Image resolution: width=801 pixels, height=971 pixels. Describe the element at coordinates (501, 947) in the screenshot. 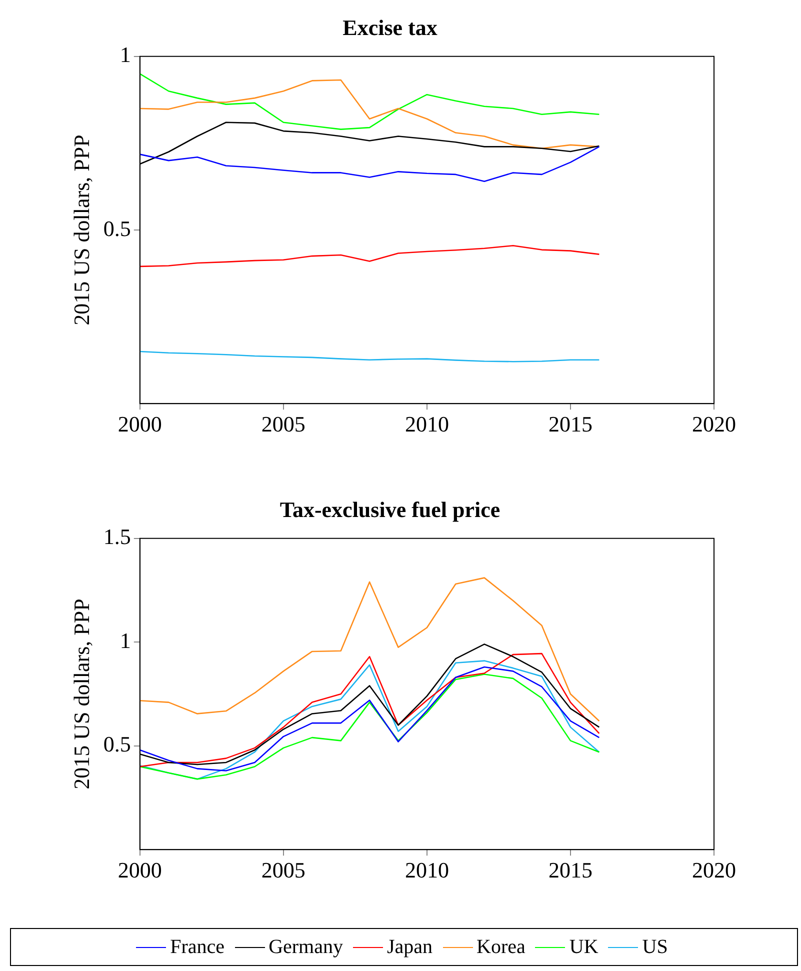

I see `legend-label: Korea` at that location.